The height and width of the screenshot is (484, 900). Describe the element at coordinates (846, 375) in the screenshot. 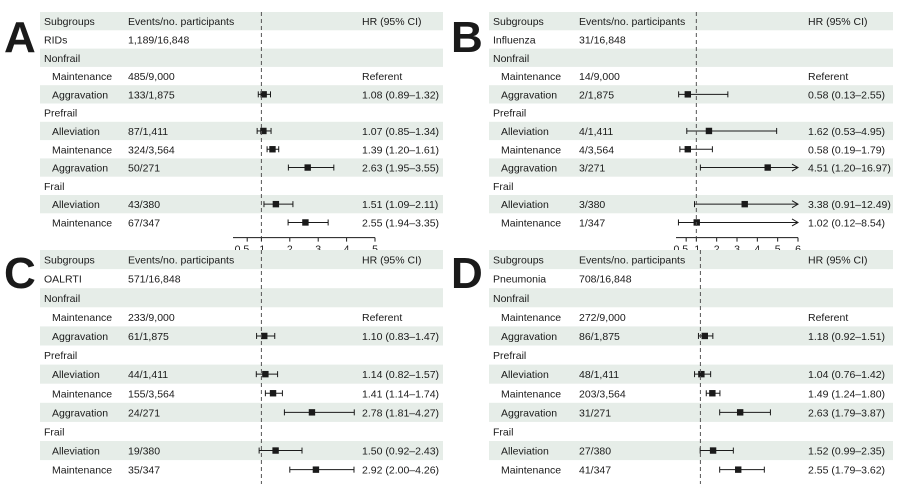

I see `hr-value: 1.04 (0.76–1.42)` at that location.